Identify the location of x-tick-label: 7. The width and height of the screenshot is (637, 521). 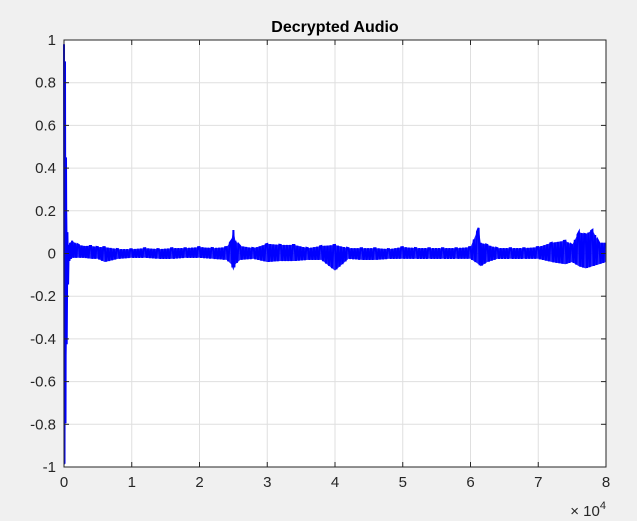
(538, 482).